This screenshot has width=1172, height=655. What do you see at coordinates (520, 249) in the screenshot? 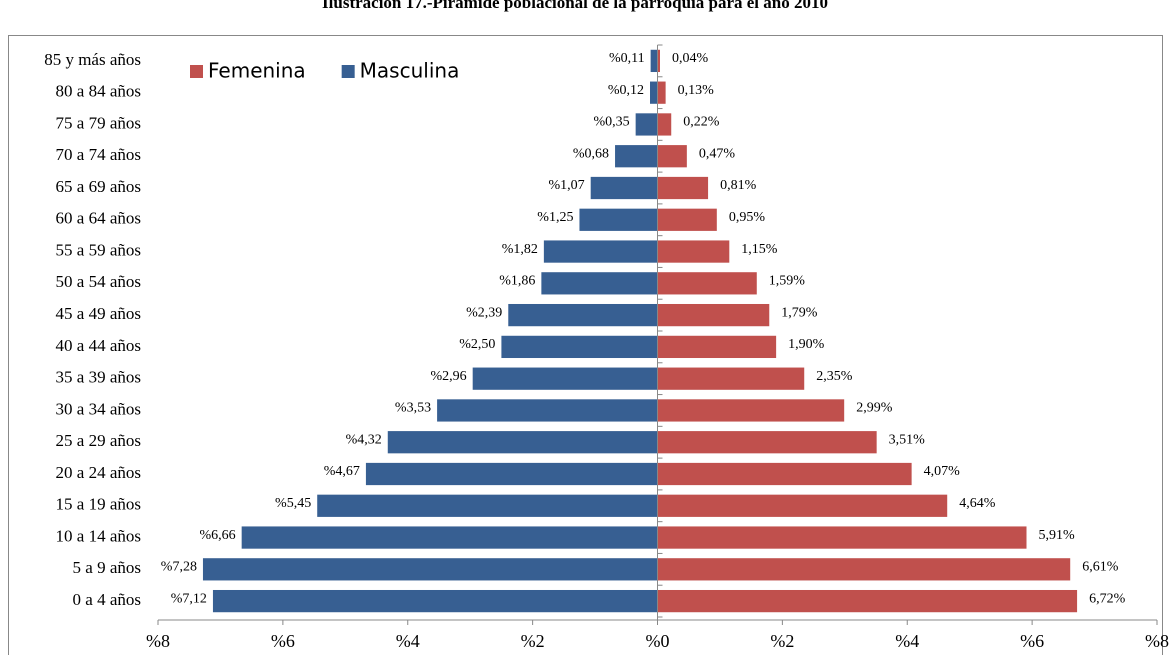
I see `value-label: %1,82` at bounding box center [520, 249].